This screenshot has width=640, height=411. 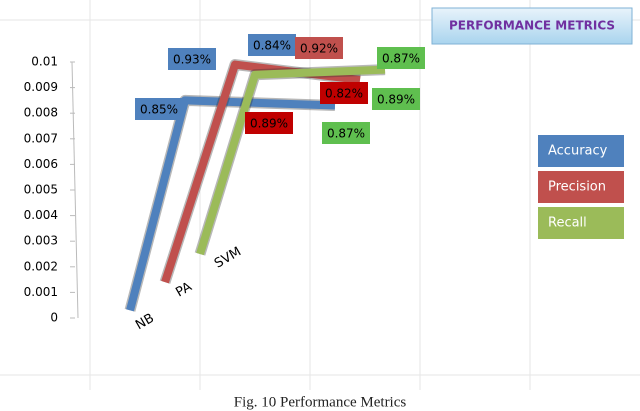 What do you see at coordinates (41, 241) in the screenshot?
I see `y-tick-label: 0.003` at bounding box center [41, 241].